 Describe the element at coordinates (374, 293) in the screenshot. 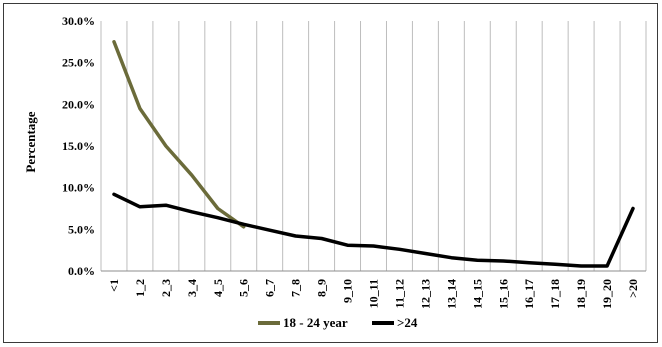

I see `x-tick-label: 10_11` at that location.